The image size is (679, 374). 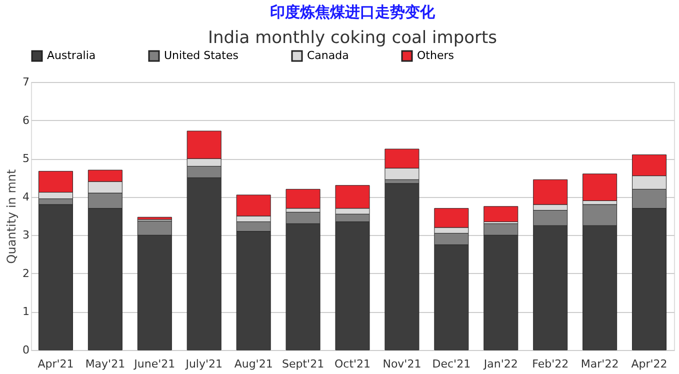 What do you see at coordinates (26, 235) in the screenshot?
I see `y-tick-label: 3` at bounding box center [26, 235].